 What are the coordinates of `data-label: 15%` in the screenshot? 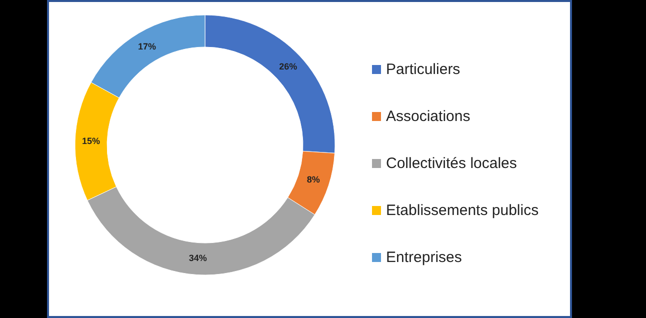 It's located at (91, 141).